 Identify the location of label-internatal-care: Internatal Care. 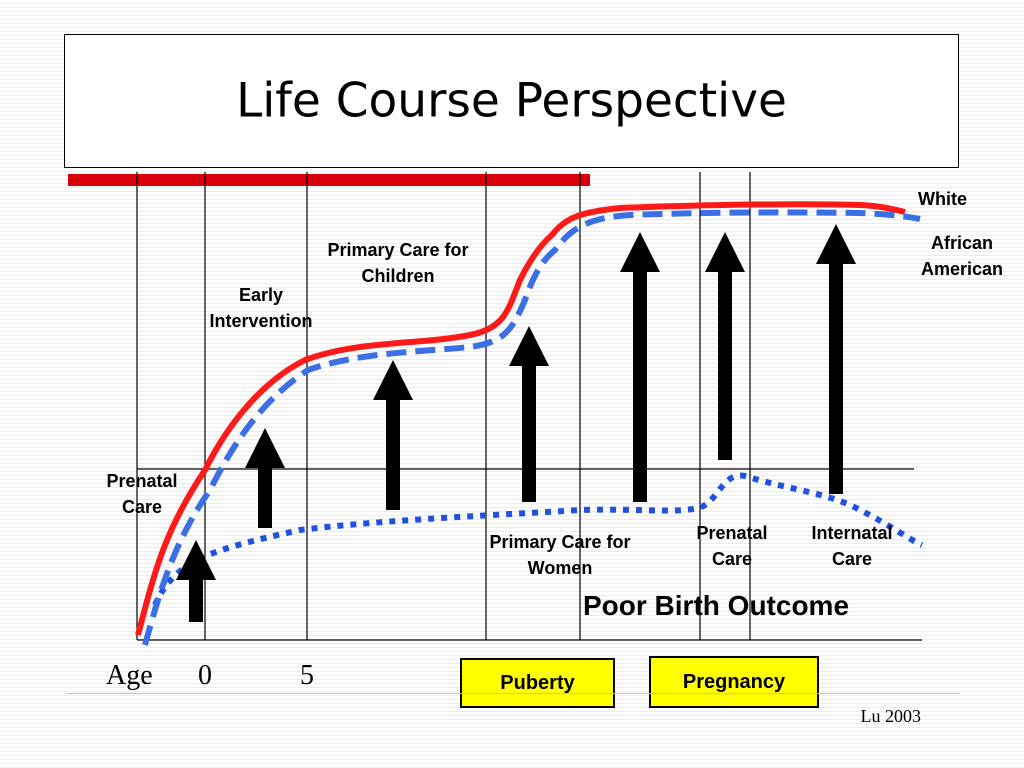
(852, 546).